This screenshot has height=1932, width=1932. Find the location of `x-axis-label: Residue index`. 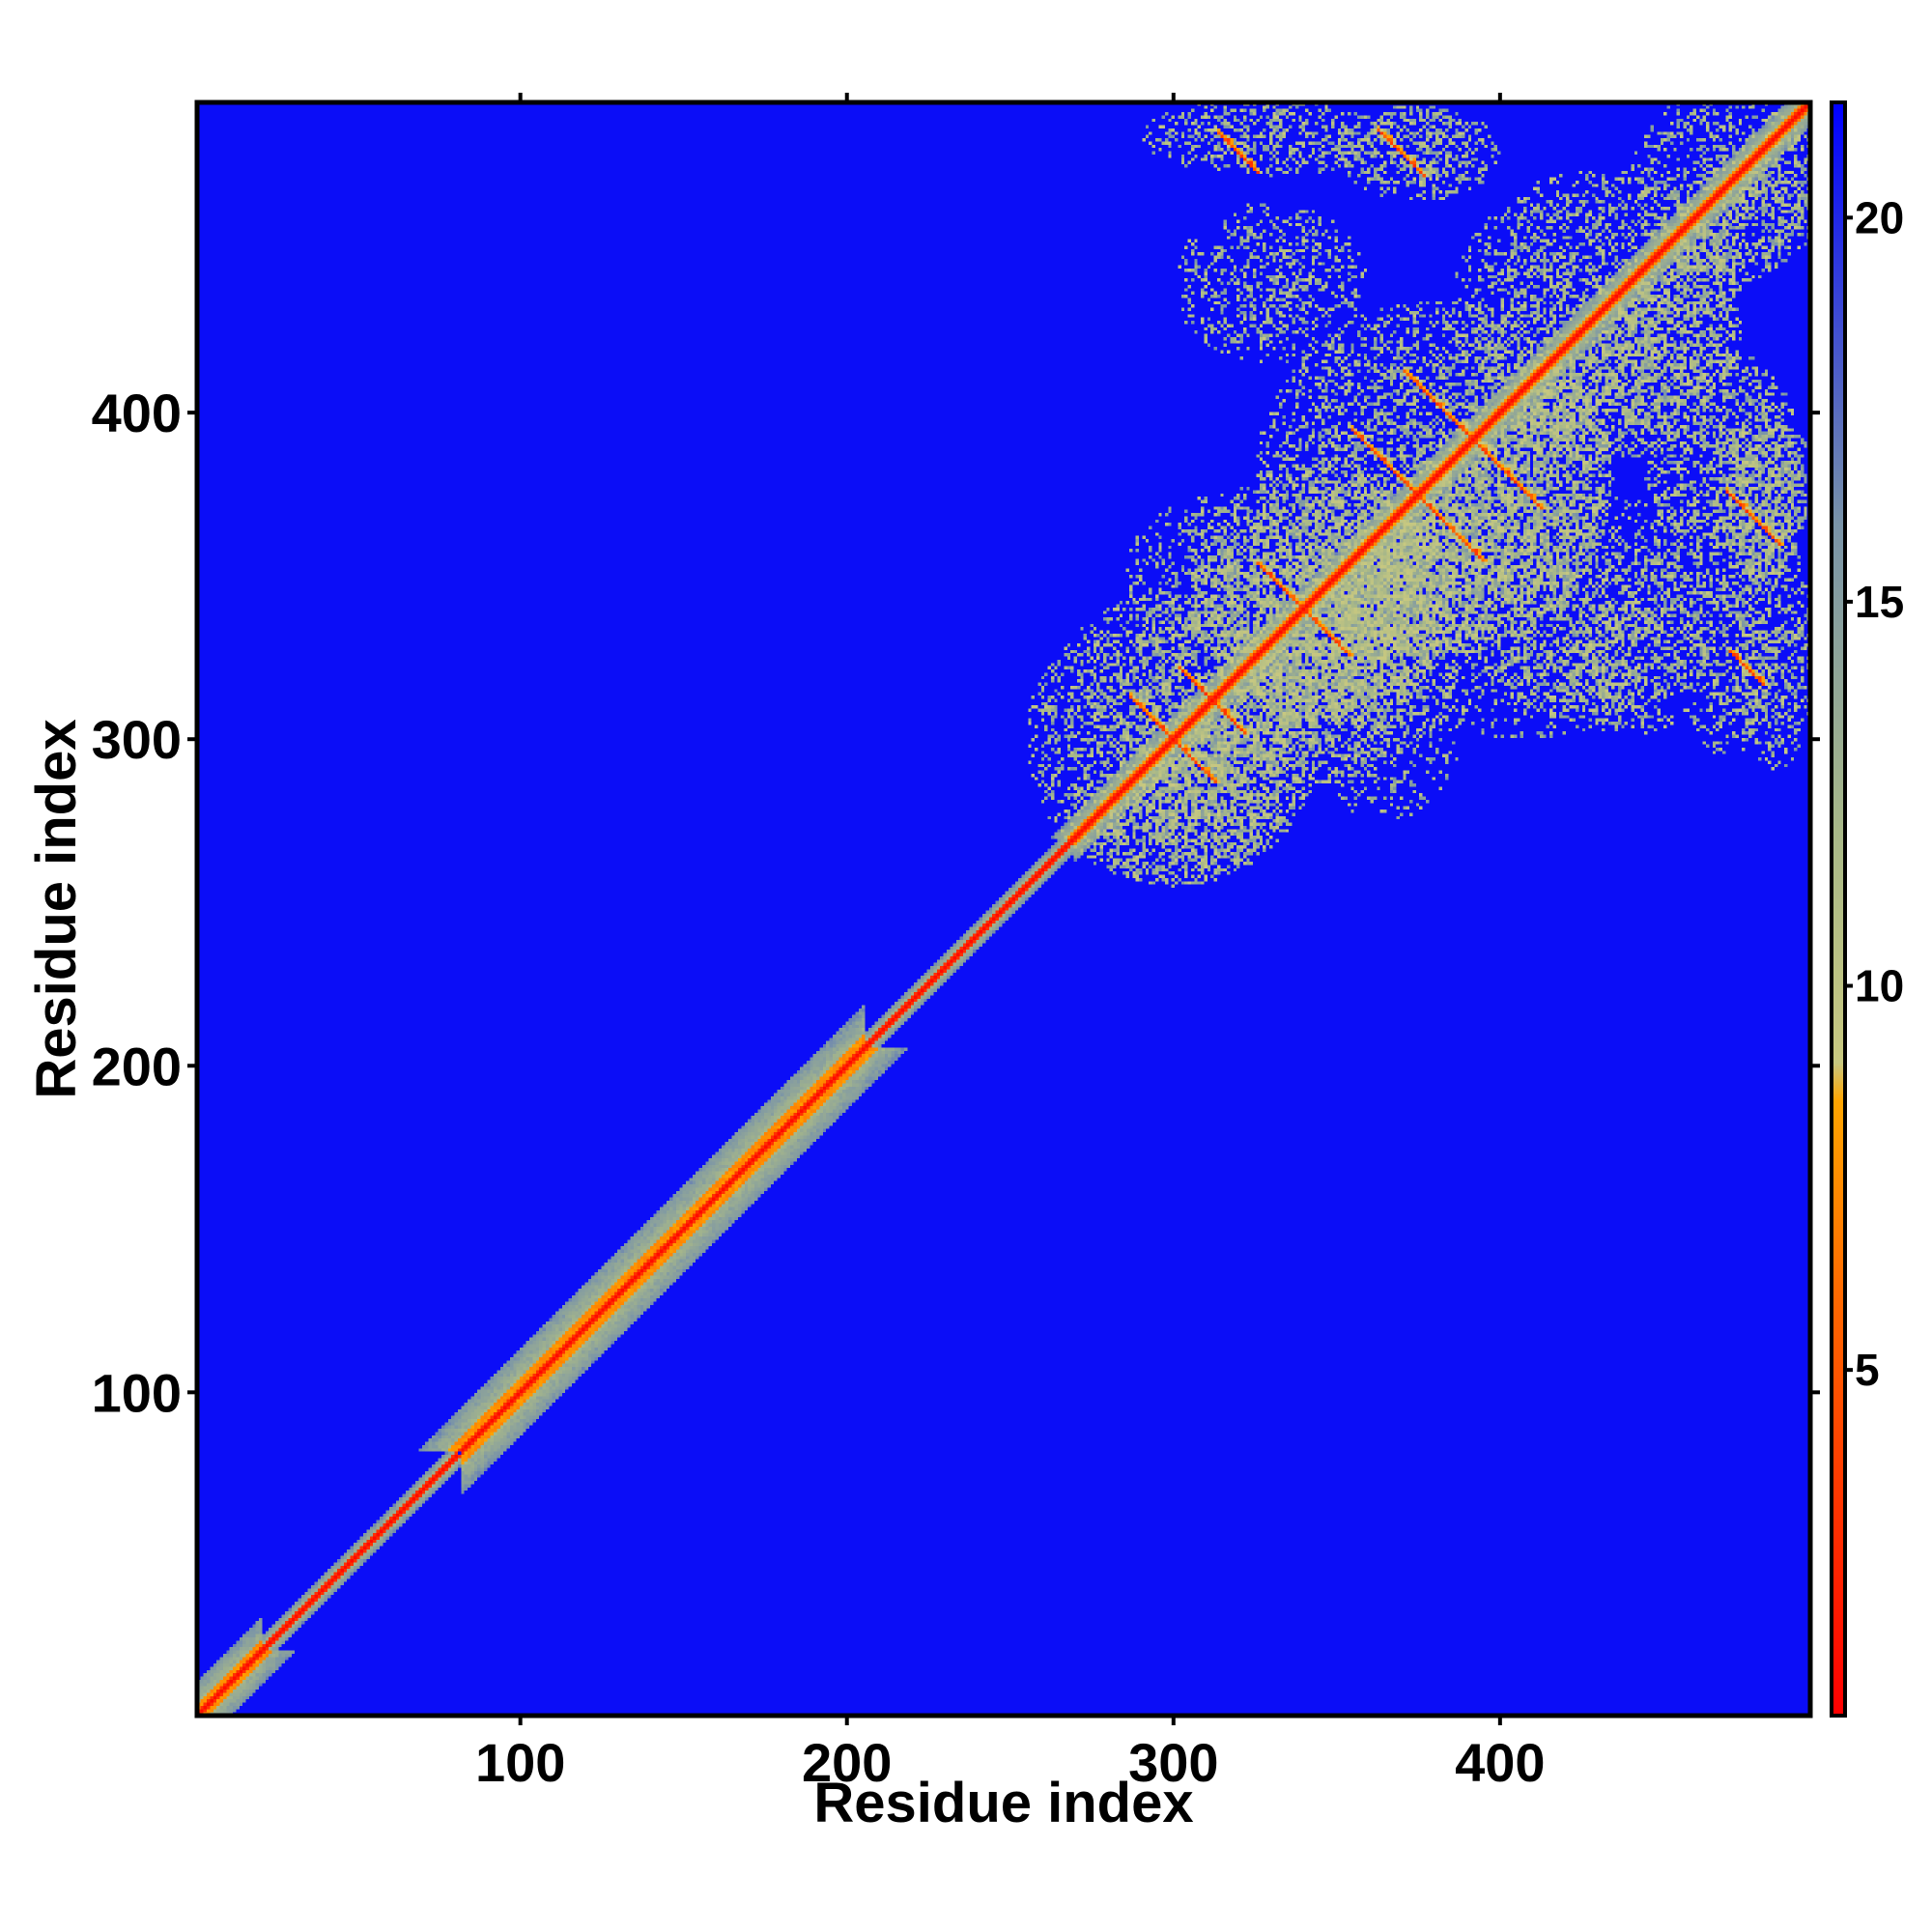

x-axis-label: Residue index is located at coordinates (1003, 1803).